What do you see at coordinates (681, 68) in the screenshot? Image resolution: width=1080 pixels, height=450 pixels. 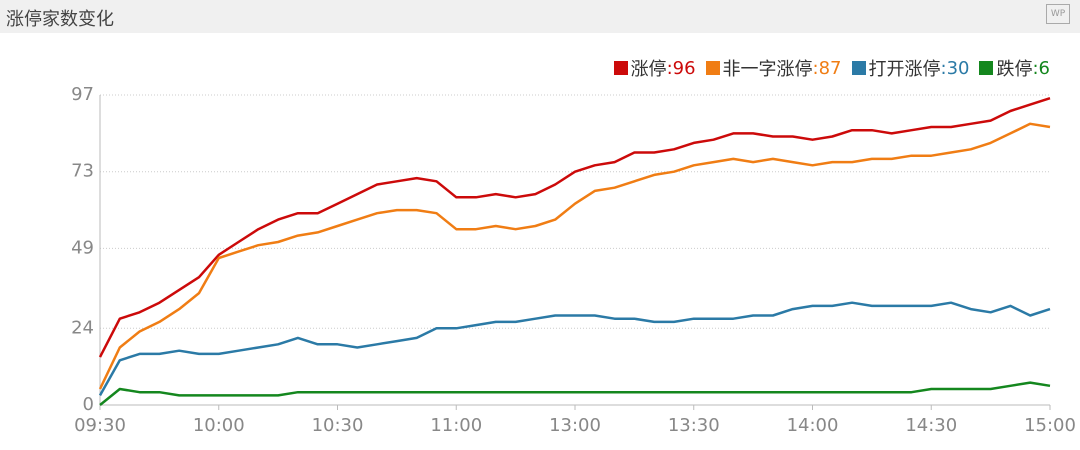 I see `legend-value: :96` at bounding box center [681, 68].